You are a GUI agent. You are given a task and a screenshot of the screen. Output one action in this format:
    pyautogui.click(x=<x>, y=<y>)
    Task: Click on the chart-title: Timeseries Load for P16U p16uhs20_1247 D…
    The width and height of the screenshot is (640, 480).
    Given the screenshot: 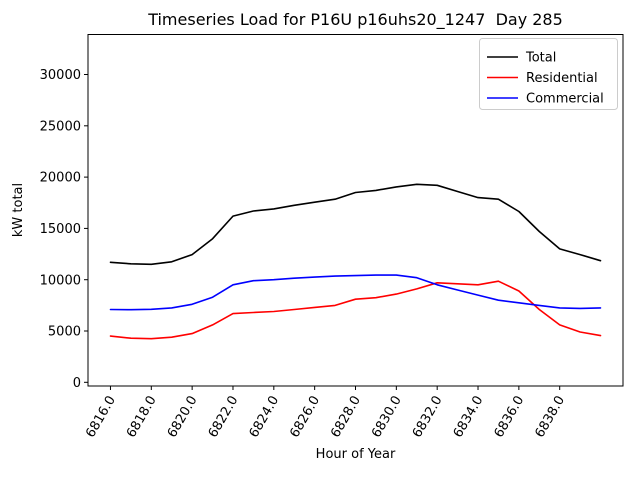 What is the action you would take?
    pyautogui.click(x=355, y=20)
    